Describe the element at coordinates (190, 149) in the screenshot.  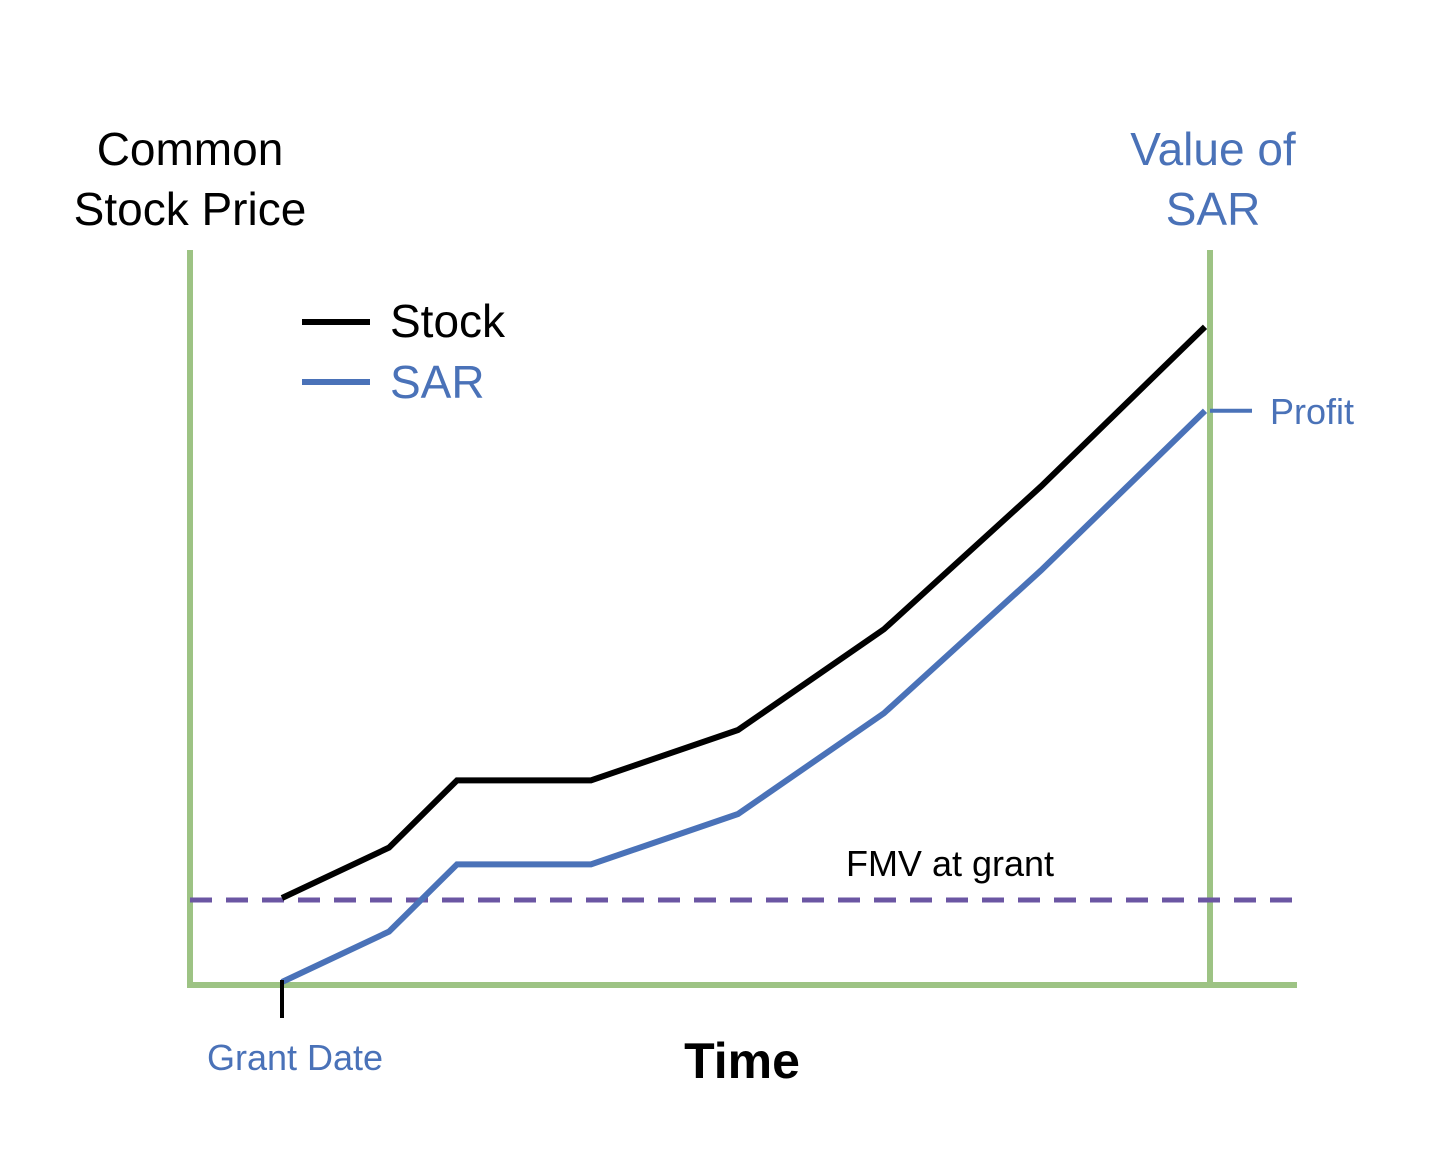
I see `y-axis-label-left-line1: Common` at that location.